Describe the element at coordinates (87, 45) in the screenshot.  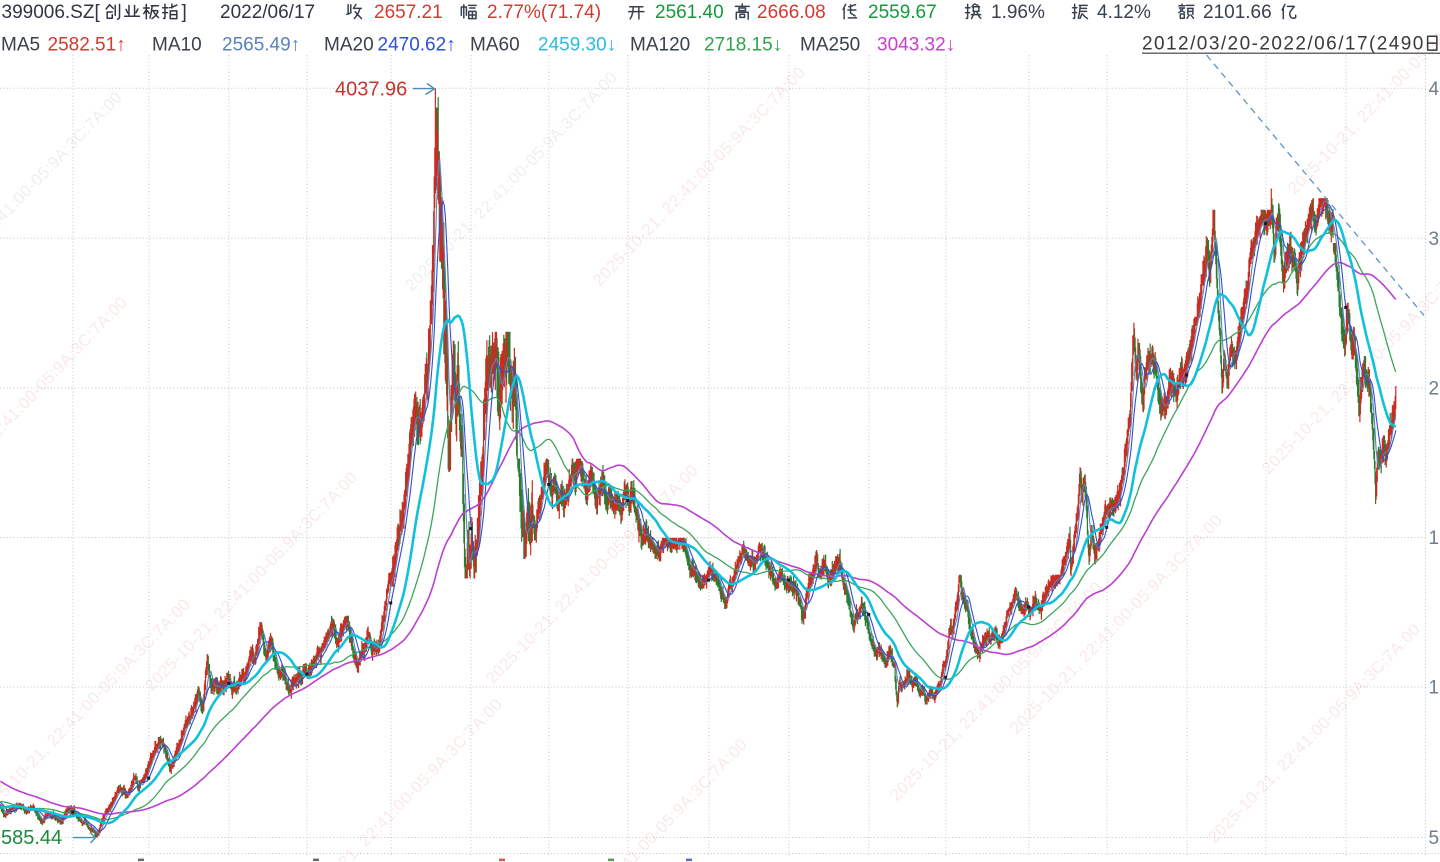
I see `svg-text: 2582.51↑` at that location.